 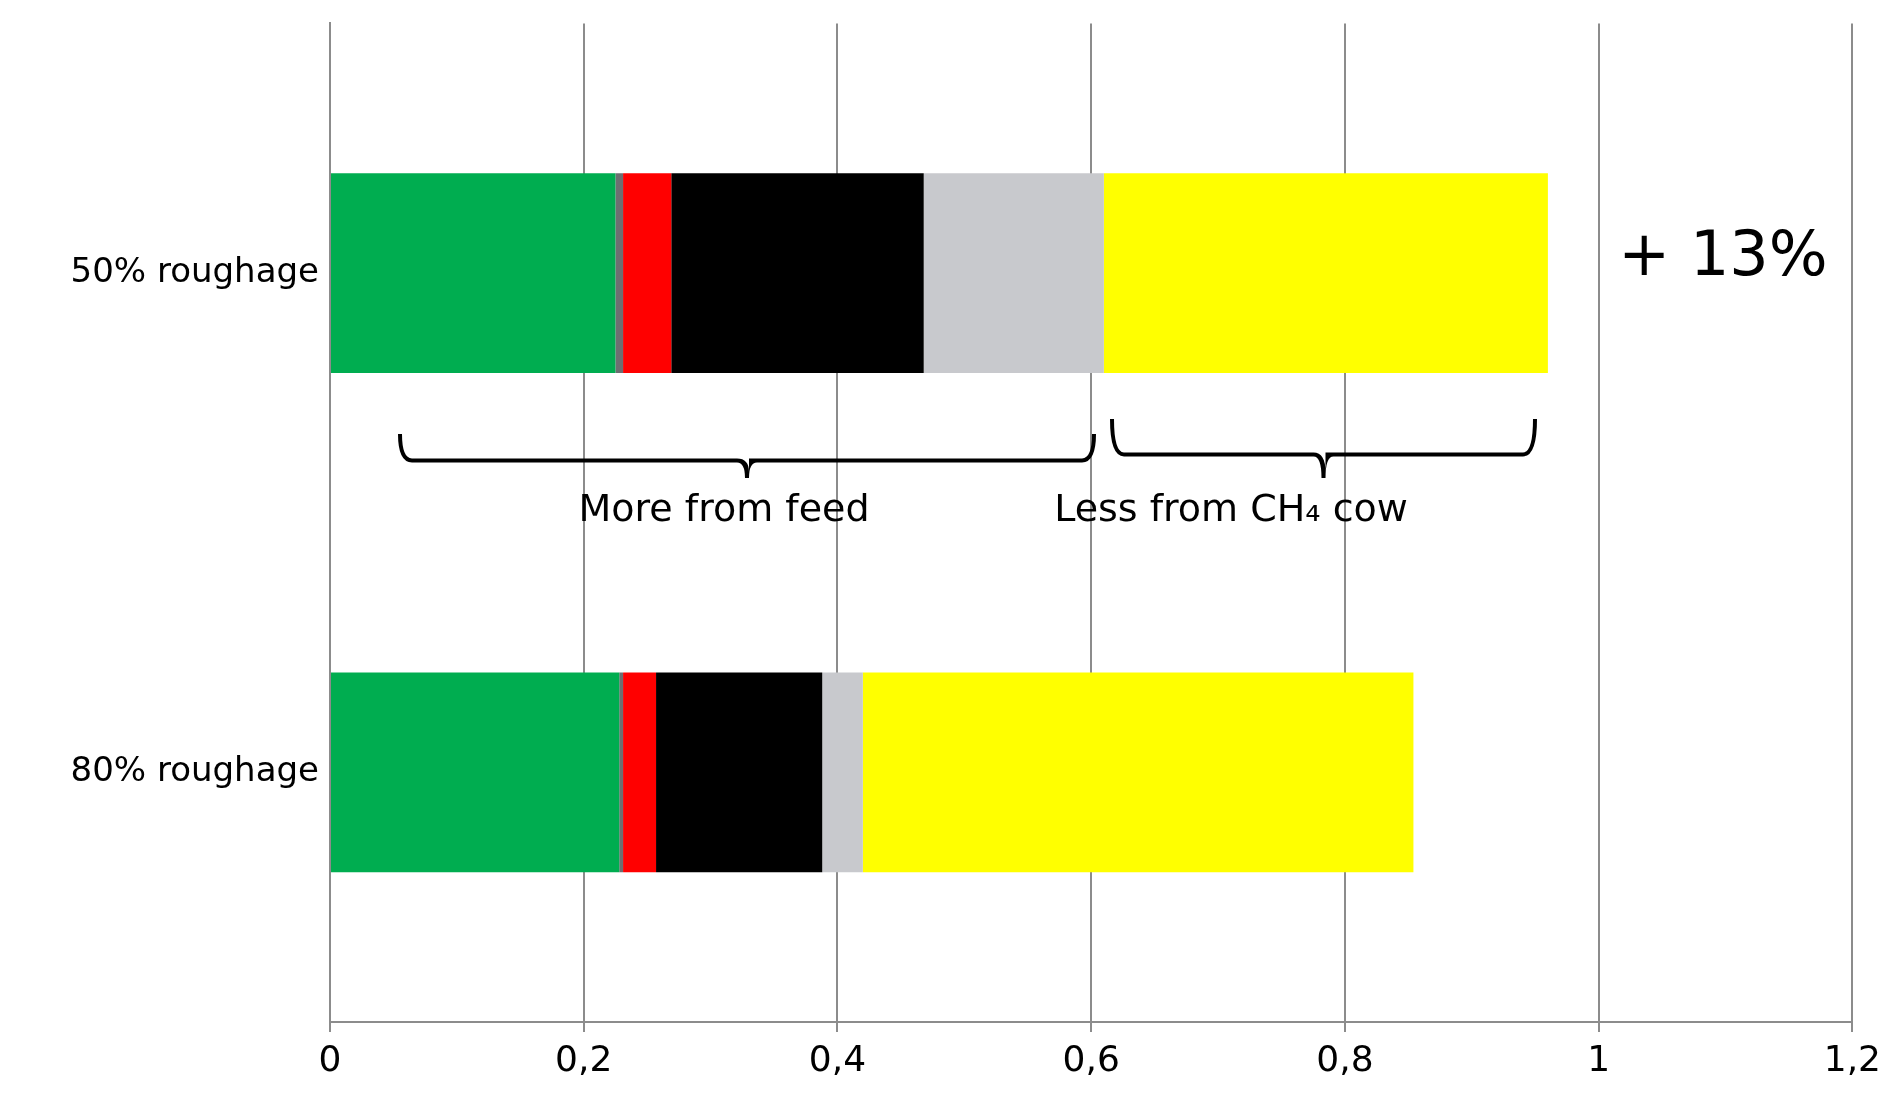 I want to click on annotation: Less from CH₄ cow, so click(x=1231, y=508).